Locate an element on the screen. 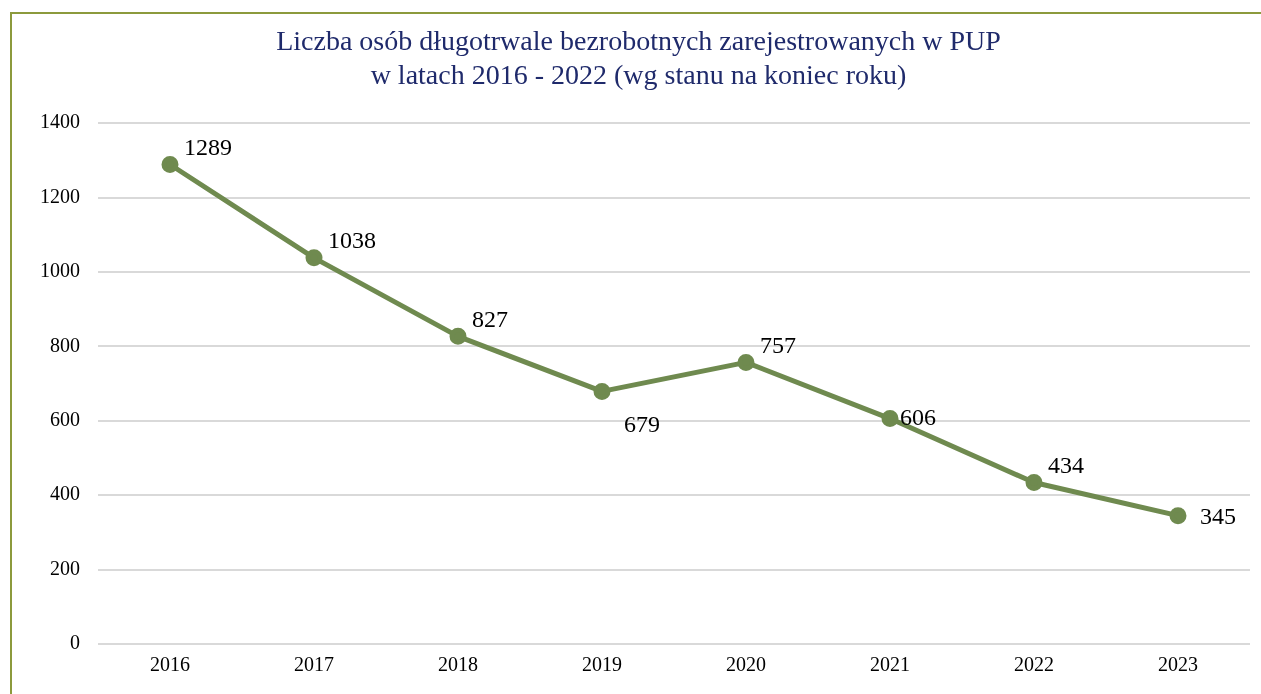  data-label: 1289 is located at coordinates (208, 146).